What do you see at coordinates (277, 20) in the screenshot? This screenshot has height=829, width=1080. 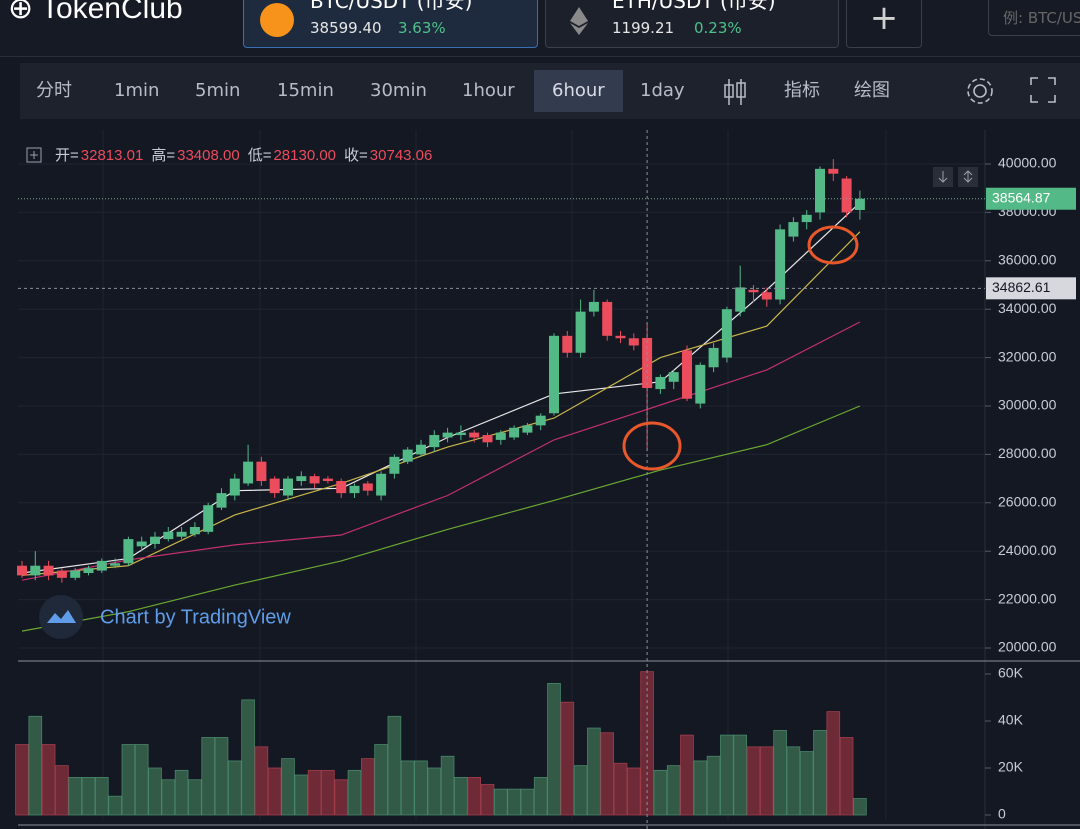 I see `btc-icon` at bounding box center [277, 20].